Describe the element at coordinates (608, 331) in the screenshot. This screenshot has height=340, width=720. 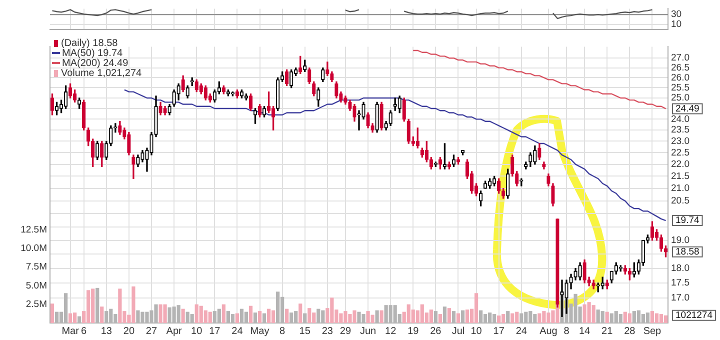
I see `x-tick-label: 21` at that location.